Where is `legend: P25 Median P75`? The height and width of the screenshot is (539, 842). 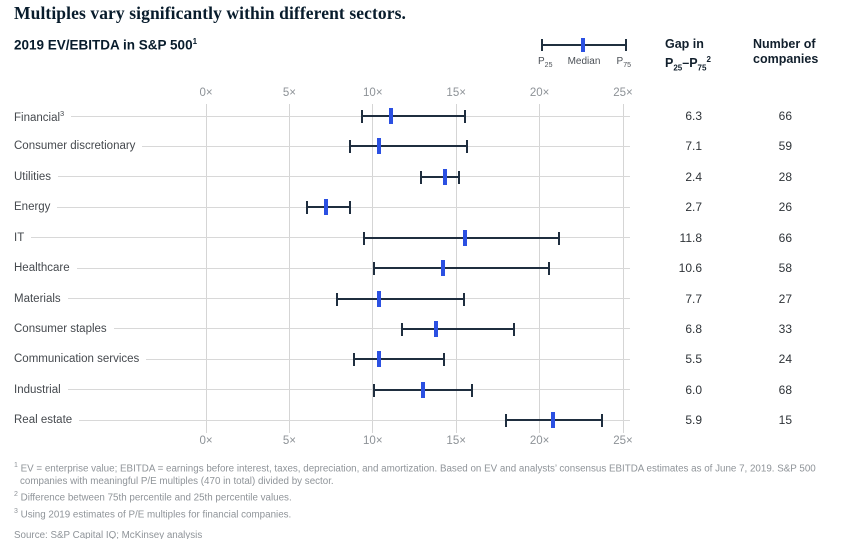
legend: P25 Median P75 is located at coordinates (584, 57).